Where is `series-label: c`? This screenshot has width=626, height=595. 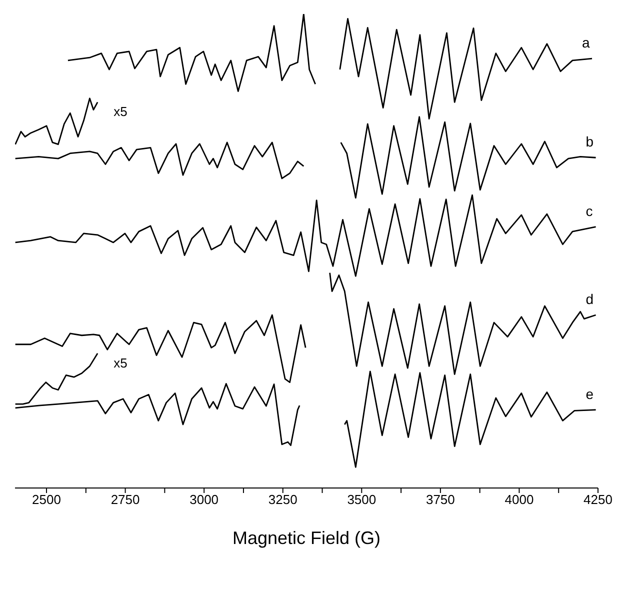
series-label: c is located at coordinates (589, 210).